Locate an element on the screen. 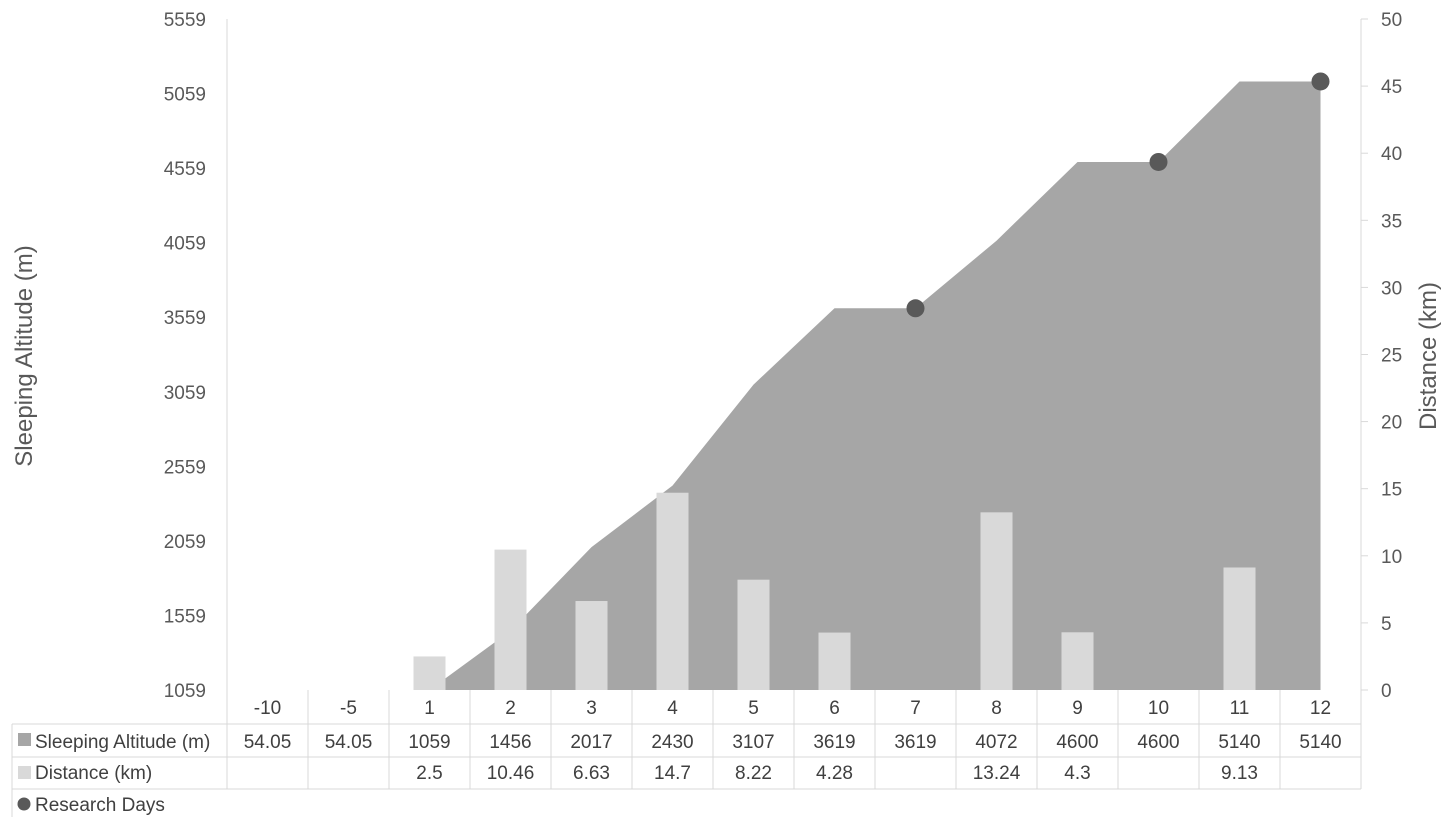  left-tick-label: 4559 is located at coordinates (185, 169).